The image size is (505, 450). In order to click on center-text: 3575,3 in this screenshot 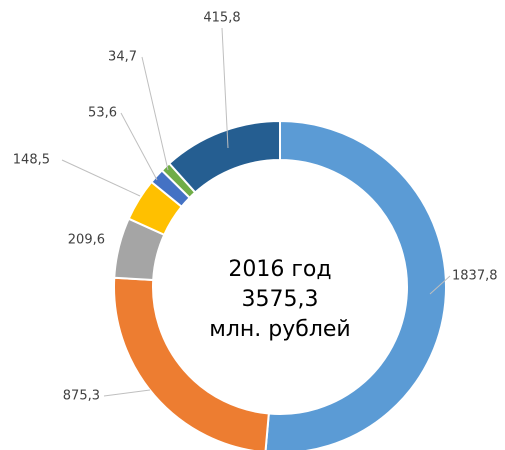, I will do `click(280, 299)`.